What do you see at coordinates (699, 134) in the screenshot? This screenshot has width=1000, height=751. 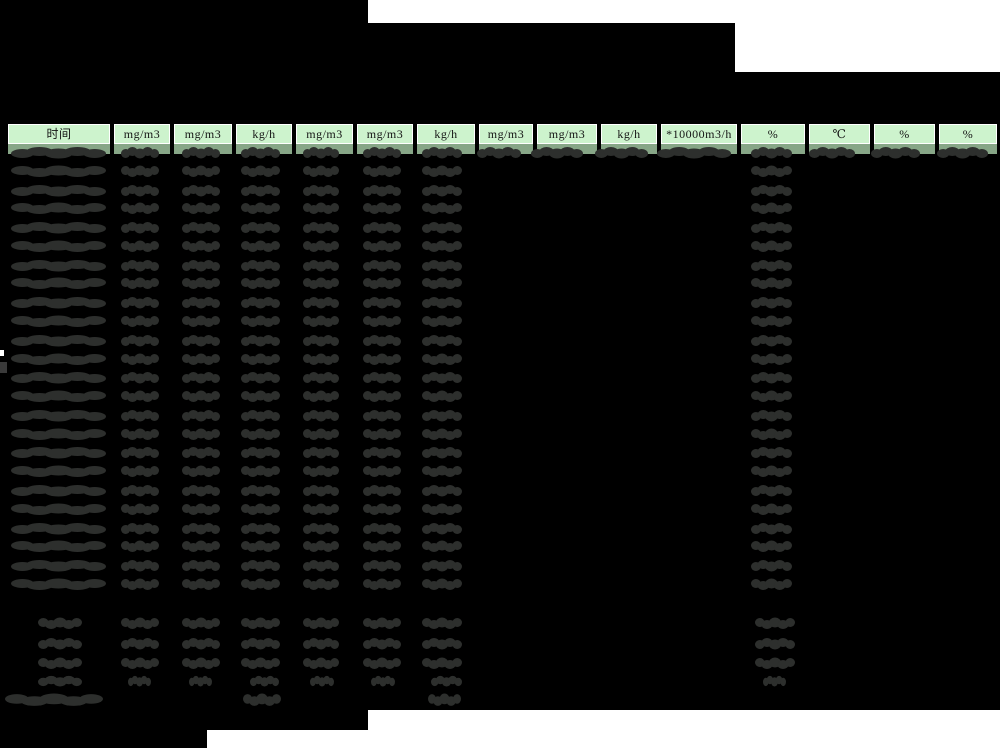 I see `column-header-cell: *10000m3/h` at bounding box center [699, 134].